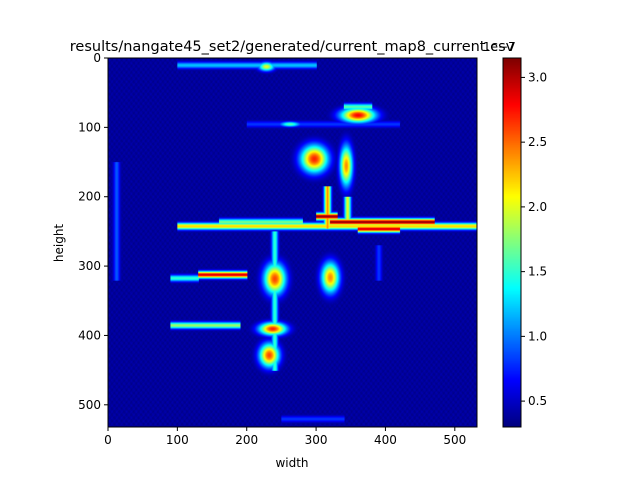 This screenshot has height=480, width=640. What do you see at coordinates (89, 335) in the screenshot?
I see `y-tick-label: 400` at bounding box center [89, 335].